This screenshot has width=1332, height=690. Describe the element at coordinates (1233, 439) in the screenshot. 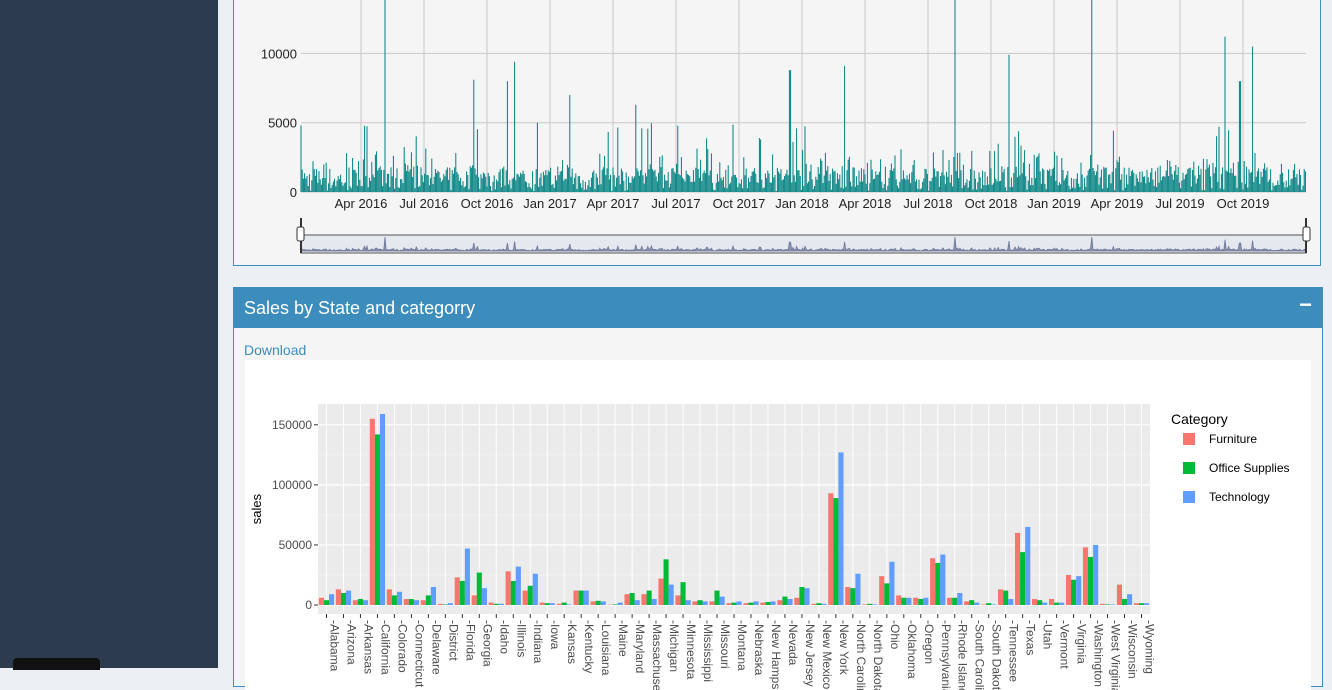

I see `legend-label: Furniture` at that location.